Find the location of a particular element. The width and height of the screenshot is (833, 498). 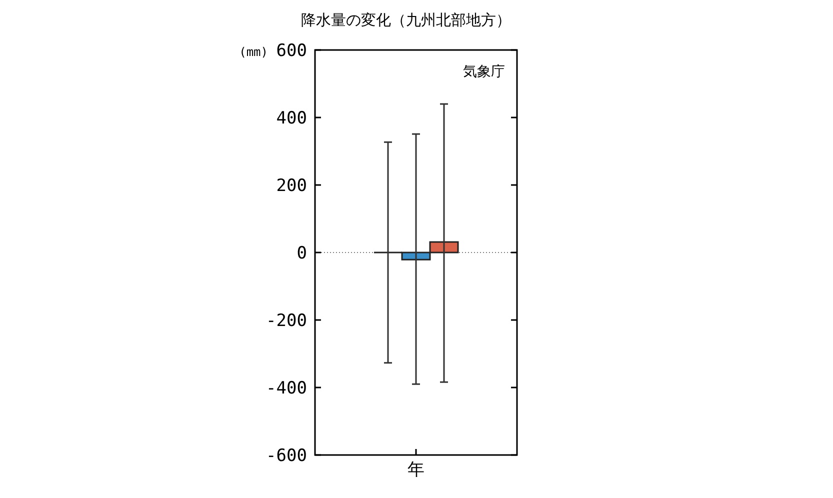

y-axis-title: (mm) is located at coordinates (253, 52).